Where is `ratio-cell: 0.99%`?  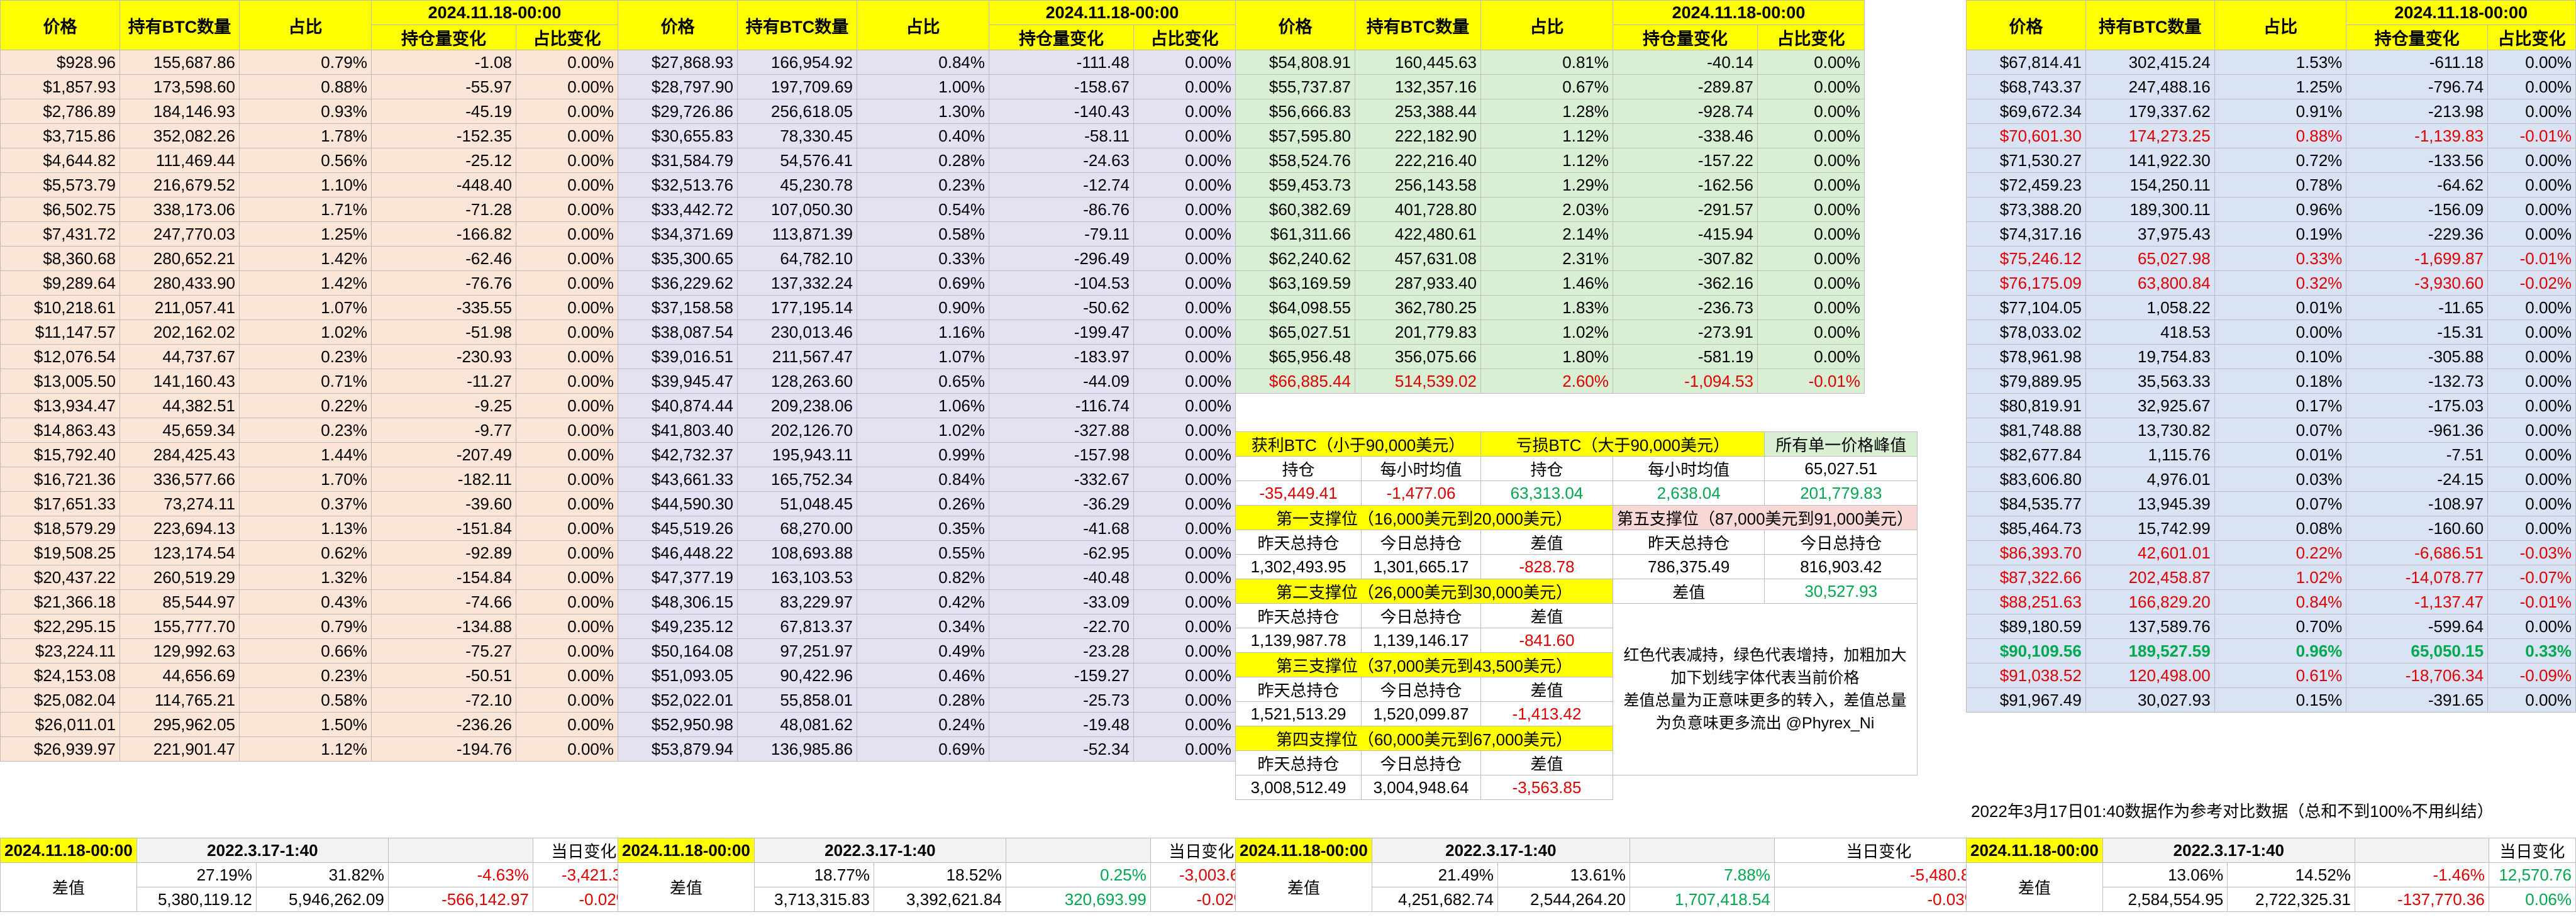
ratio-cell: 0.99% is located at coordinates (923, 454).